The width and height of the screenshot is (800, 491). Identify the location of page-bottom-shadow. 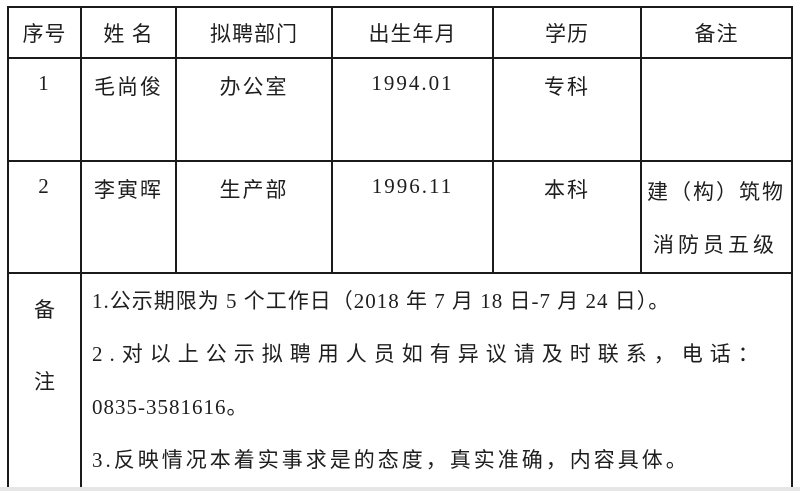
(400, 489).